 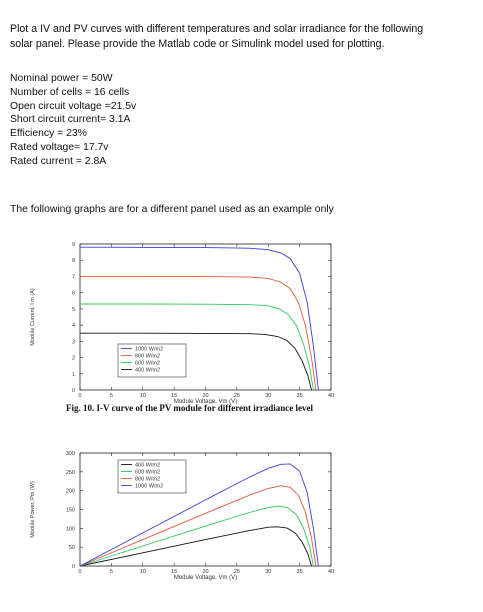 What do you see at coordinates (70, 511) in the screenshot?
I see `y-tick-label: 150` at bounding box center [70, 511].